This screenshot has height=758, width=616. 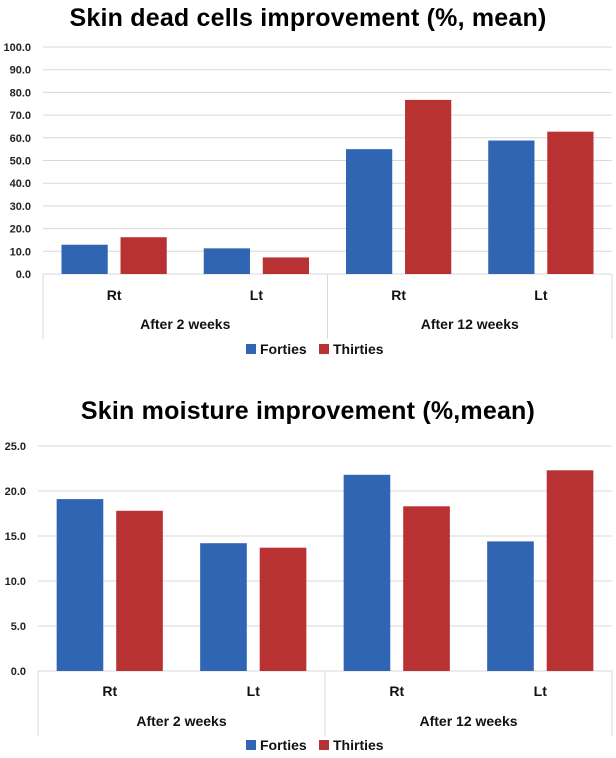 I want to click on y-tick-label: 100.0, so click(x=17, y=48).